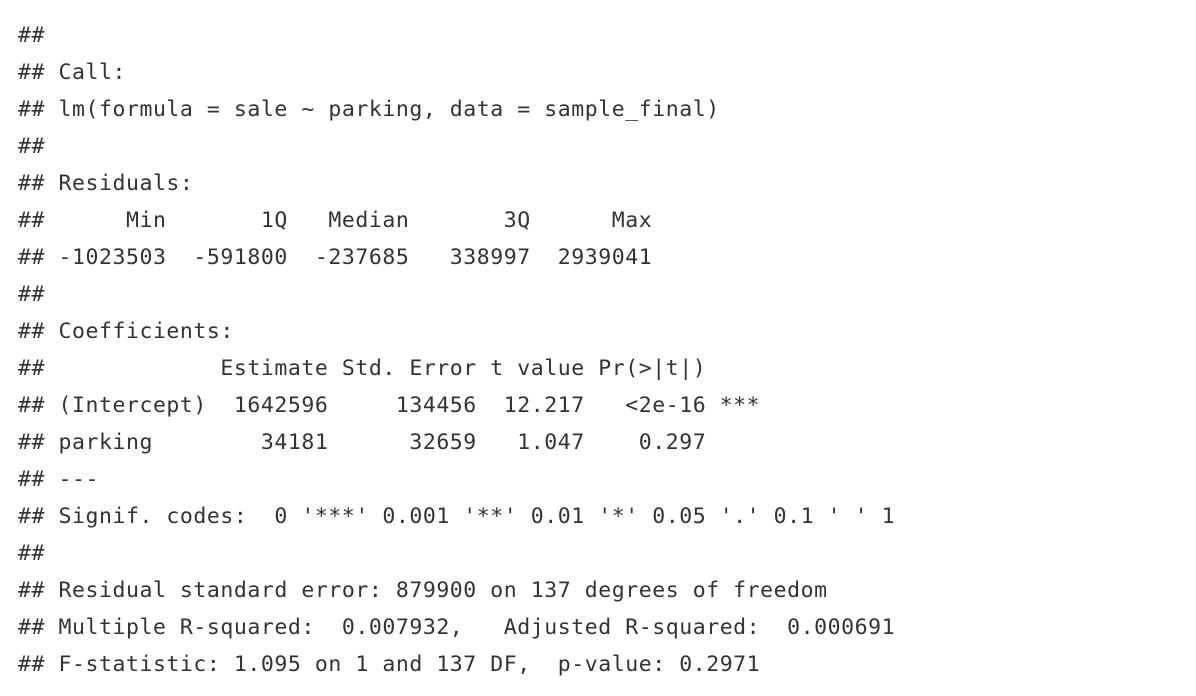 The height and width of the screenshot is (696, 1196). What do you see at coordinates (362, 368) in the screenshot?
I see `coefficients-column-headers: ## Estimate Std. Error t value Pr(>|t|)` at bounding box center [362, 368].